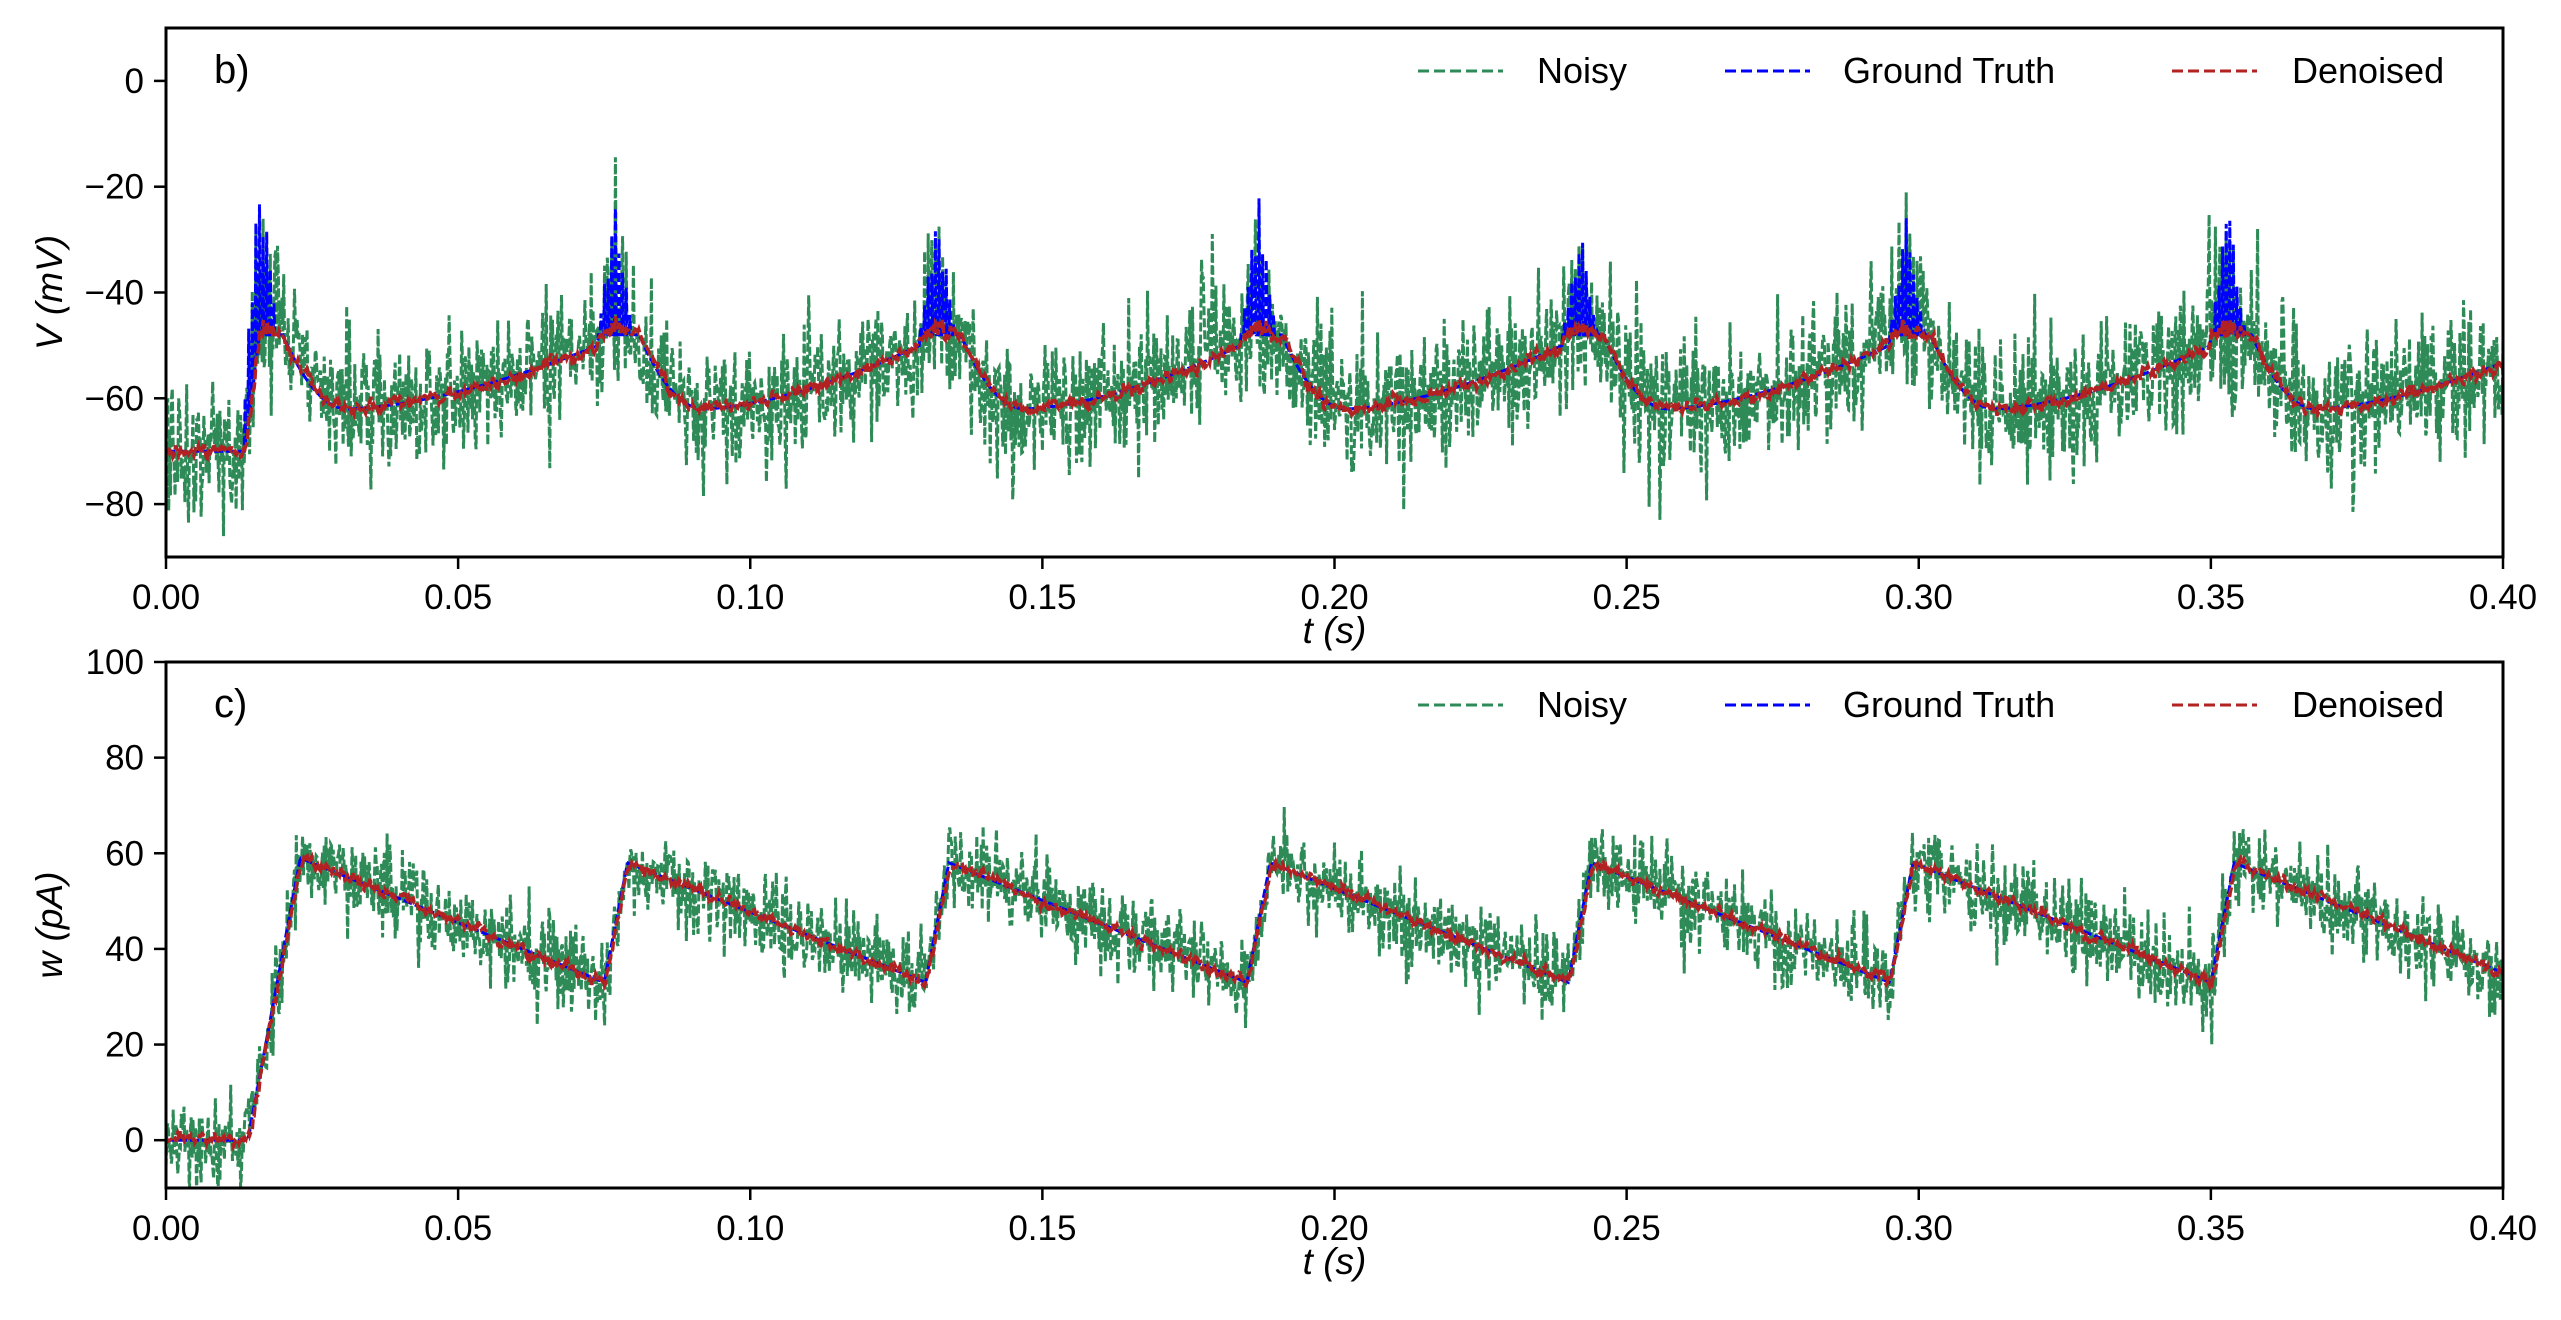 The width and height of the screenshot is (2561, 1320). I want to click on y-tick-label: 40, so click(124, 949).